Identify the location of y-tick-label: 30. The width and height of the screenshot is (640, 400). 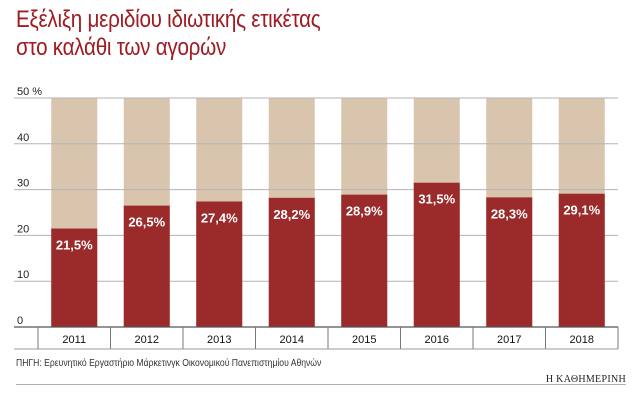
(23, 184).